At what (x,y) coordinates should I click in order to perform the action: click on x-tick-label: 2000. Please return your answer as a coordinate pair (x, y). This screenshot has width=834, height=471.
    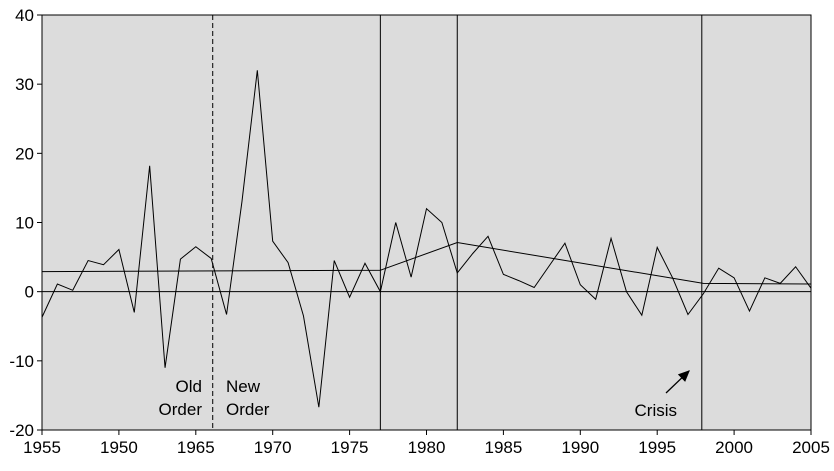
    Looking at the image, I should click on (734, 447).